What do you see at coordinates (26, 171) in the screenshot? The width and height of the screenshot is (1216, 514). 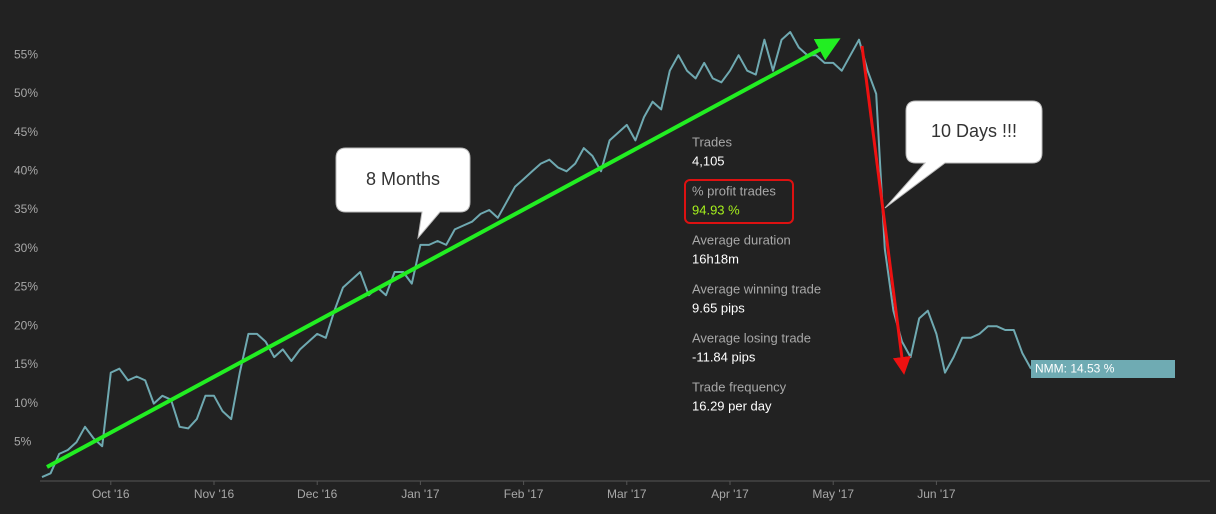 I see `y-tick-label: 40%` at bounding box center [26, 171].